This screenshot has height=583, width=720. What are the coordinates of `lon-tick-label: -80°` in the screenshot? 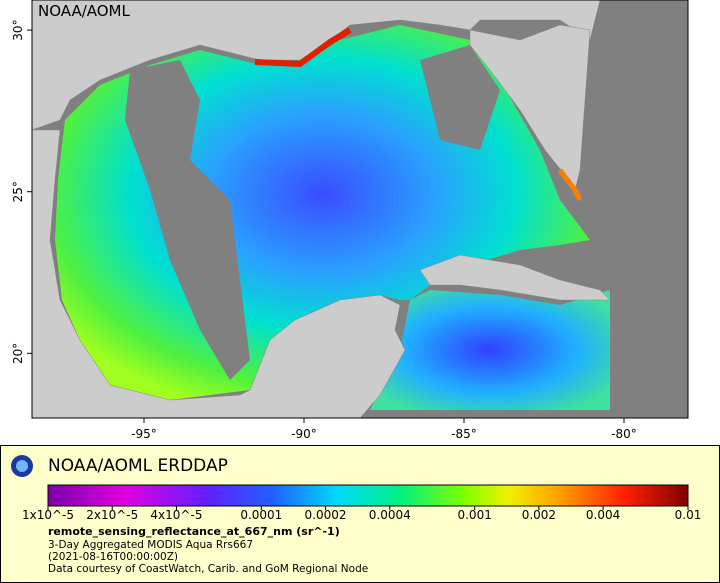 It's located at (624, 434).